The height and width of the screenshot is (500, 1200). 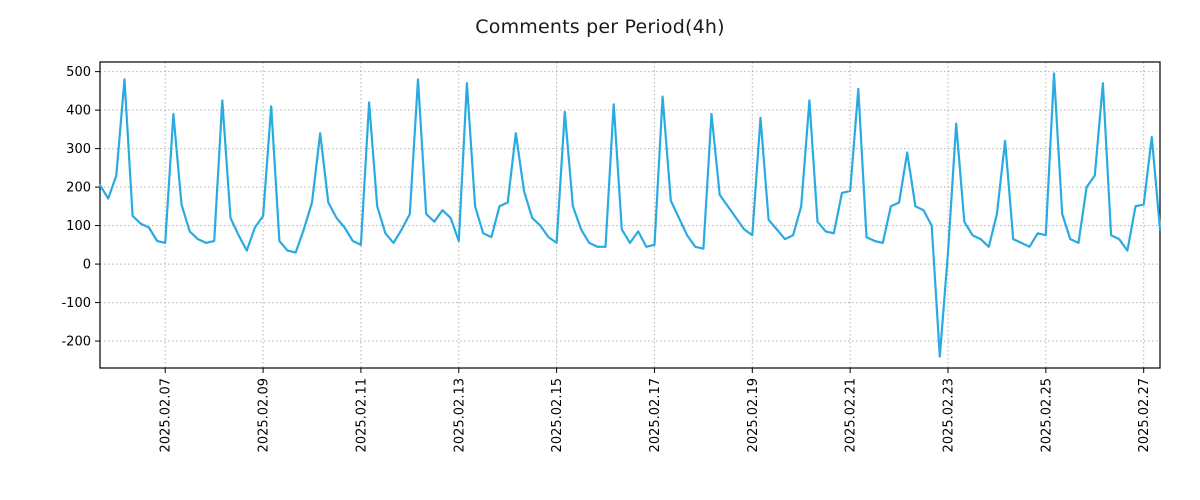 I want to click on x-tick-label: 2025.02.09, so click(x=264, y=415).